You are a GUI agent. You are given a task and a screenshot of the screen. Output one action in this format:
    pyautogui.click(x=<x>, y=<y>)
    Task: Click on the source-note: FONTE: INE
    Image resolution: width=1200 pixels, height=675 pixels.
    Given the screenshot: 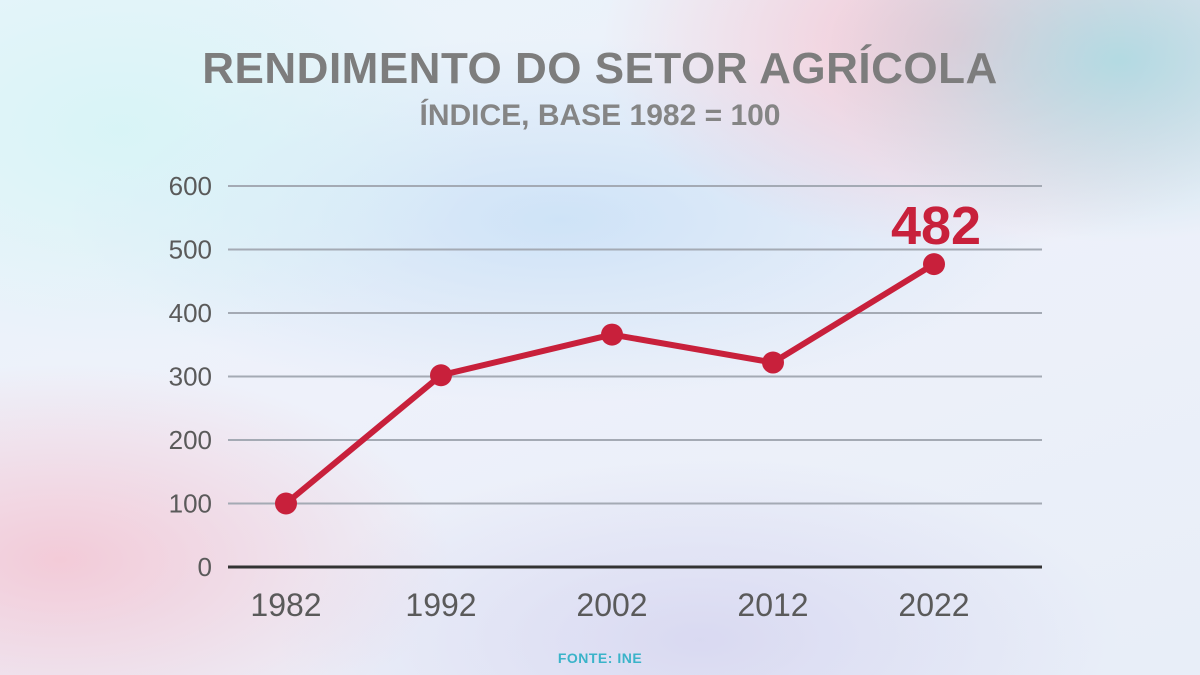 What is the action you would take?
    pyautogui.click(x=600, y=658)
    